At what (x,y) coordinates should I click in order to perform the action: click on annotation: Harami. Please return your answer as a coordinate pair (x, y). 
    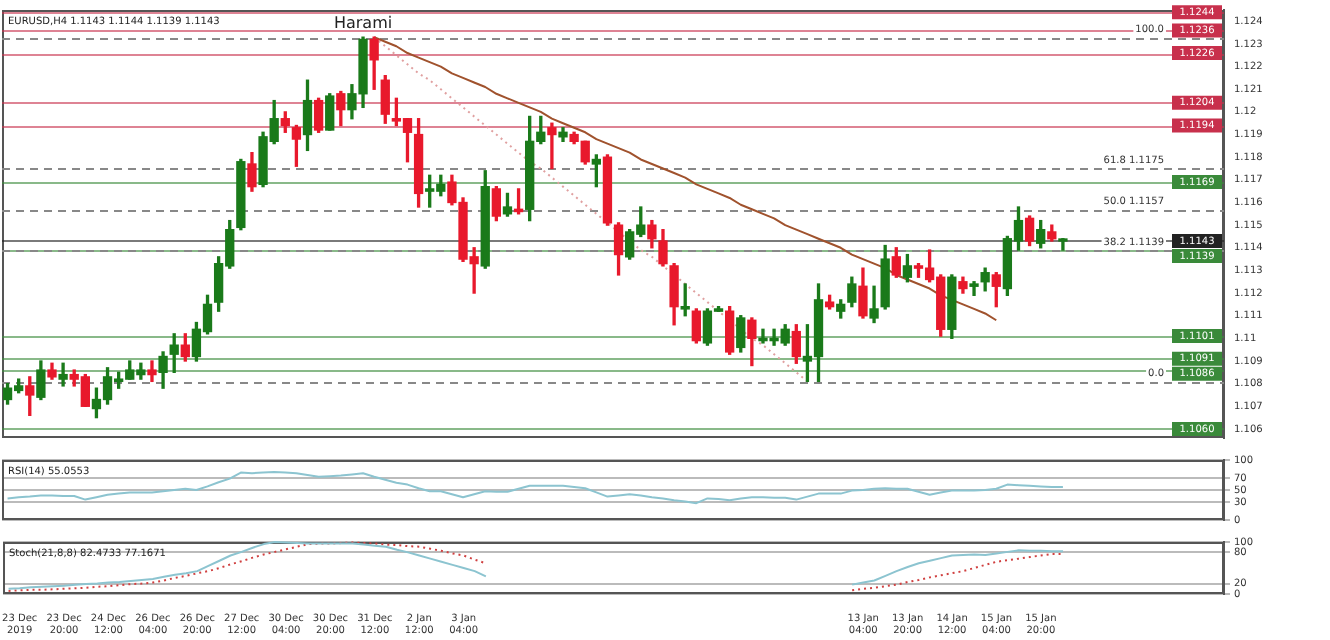
    Looking at the image, I should click on (363, 22).